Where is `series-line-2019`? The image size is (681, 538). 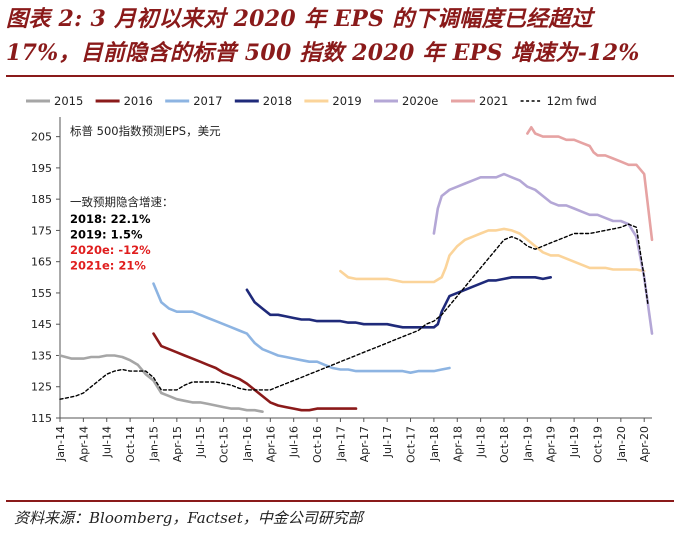
series-line-2019 is located at coordinates (492, 255).